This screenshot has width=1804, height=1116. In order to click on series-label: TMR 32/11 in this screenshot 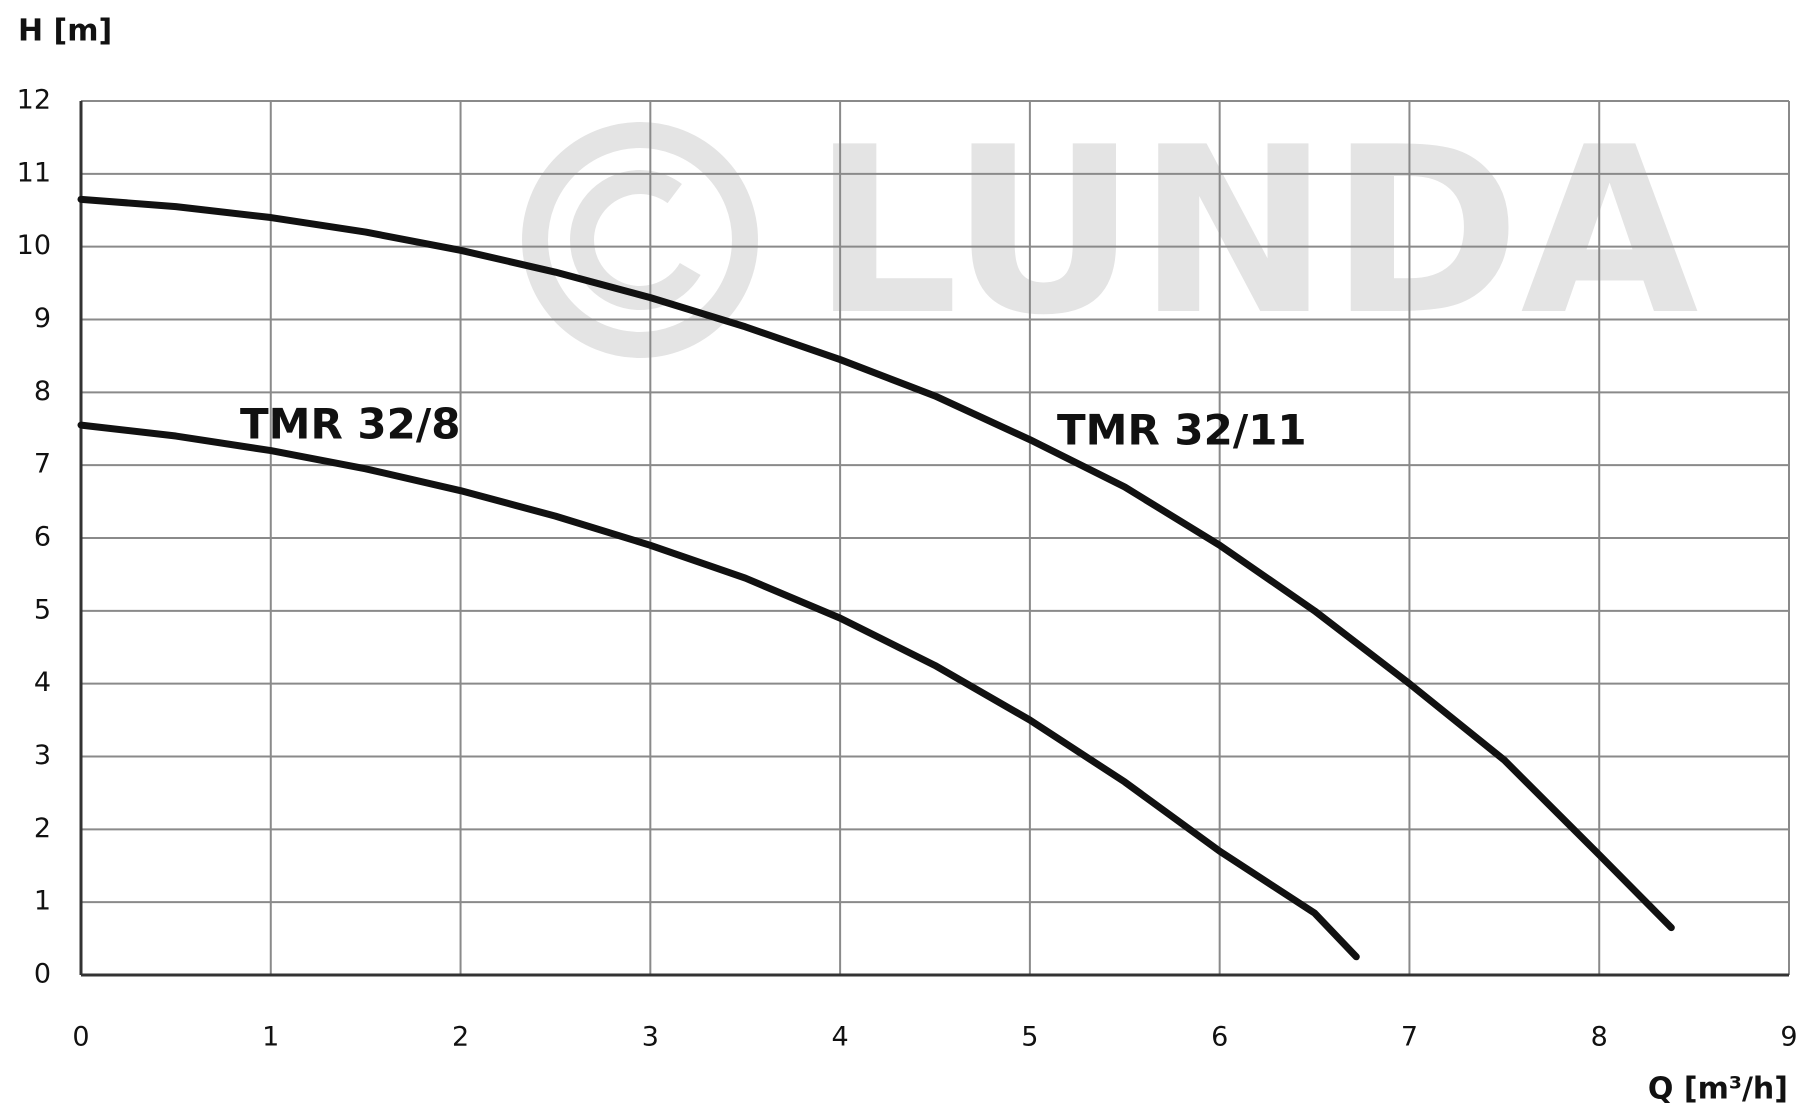, I will do `click(1182, 430)`.